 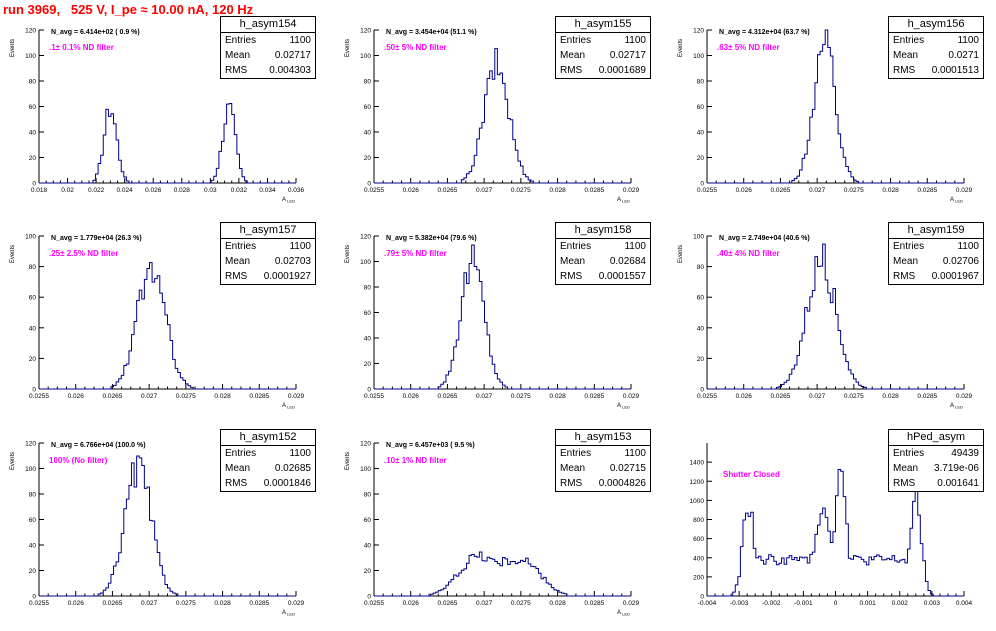 What do you see at coordinates (81, 47) in the screenshot?
I see `filter-label: .1± 0.1% ND filter` at bounding box center [81, 47].